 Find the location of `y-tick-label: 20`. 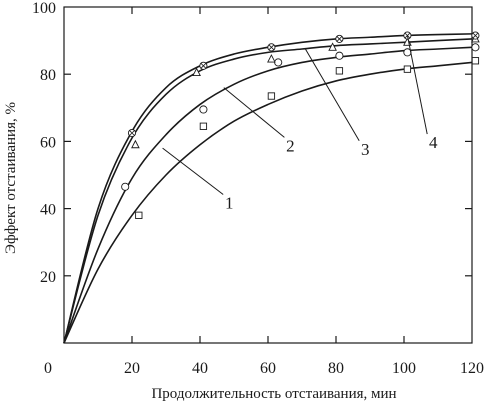

y-tick-label: 20 is located at coordinates (48, 277).